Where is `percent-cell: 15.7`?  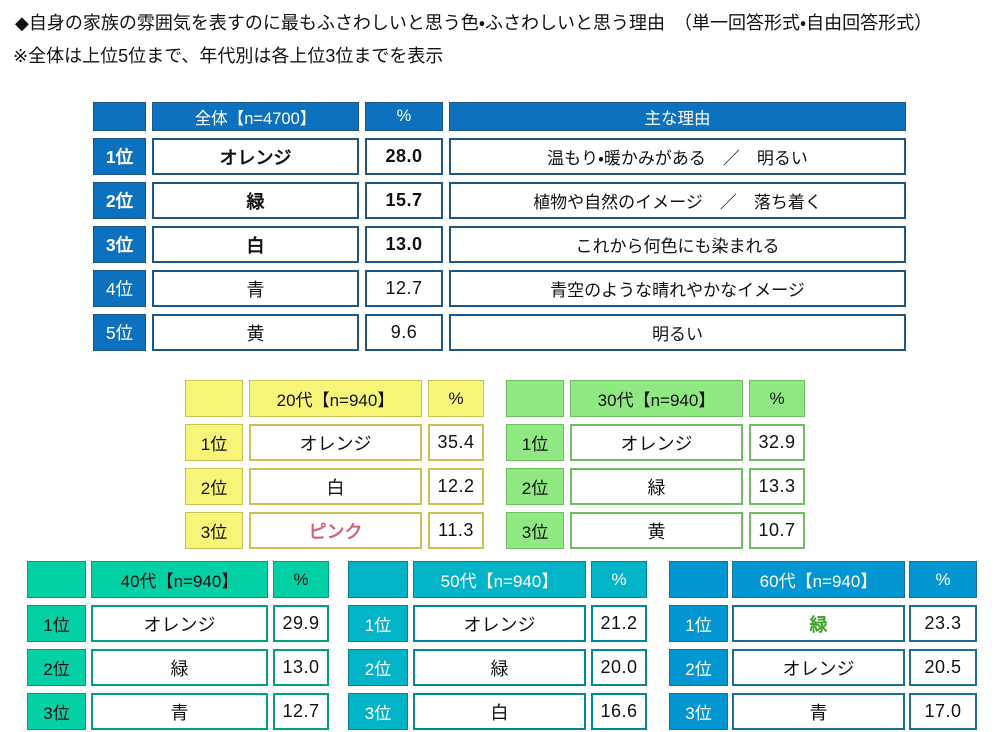 percent-cell: 15.7 is located at coordinates (404, 200).